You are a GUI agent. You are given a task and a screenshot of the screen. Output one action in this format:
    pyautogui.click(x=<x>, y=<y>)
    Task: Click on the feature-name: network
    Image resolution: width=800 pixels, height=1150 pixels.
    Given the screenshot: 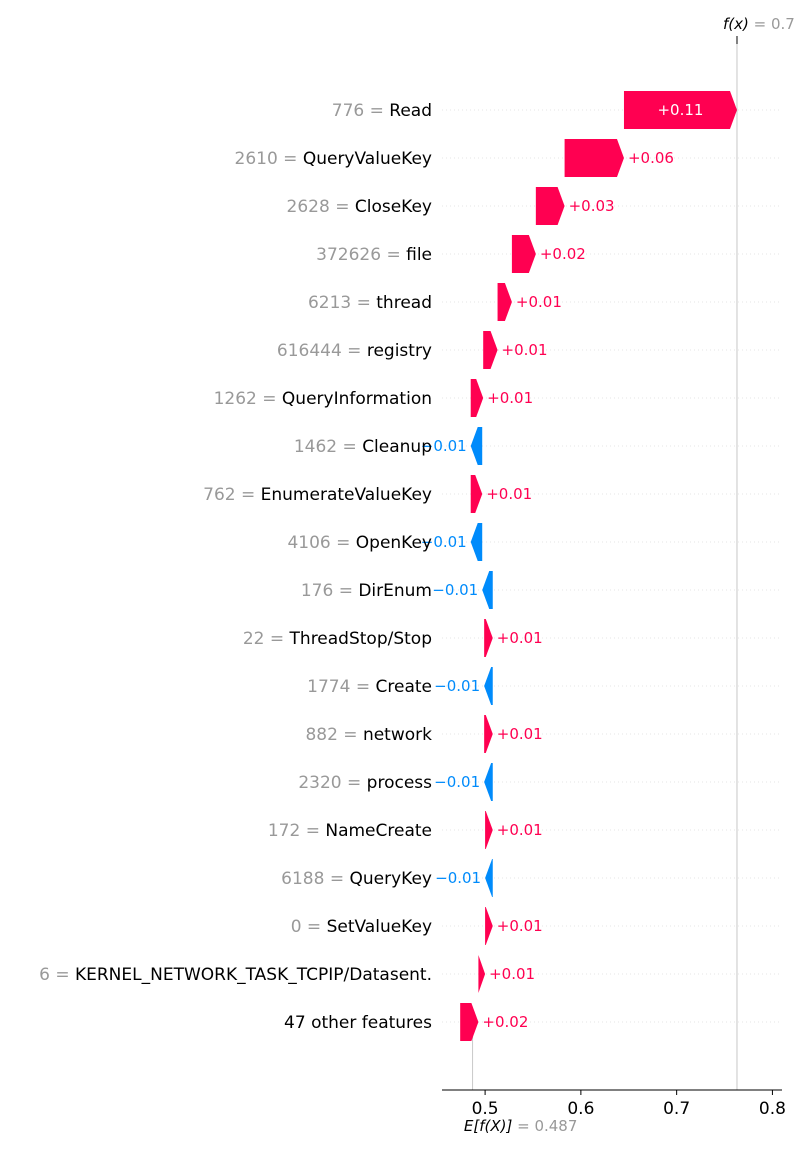 What is the action you would take?
    pyautogui.click(x=397, y=735)
    